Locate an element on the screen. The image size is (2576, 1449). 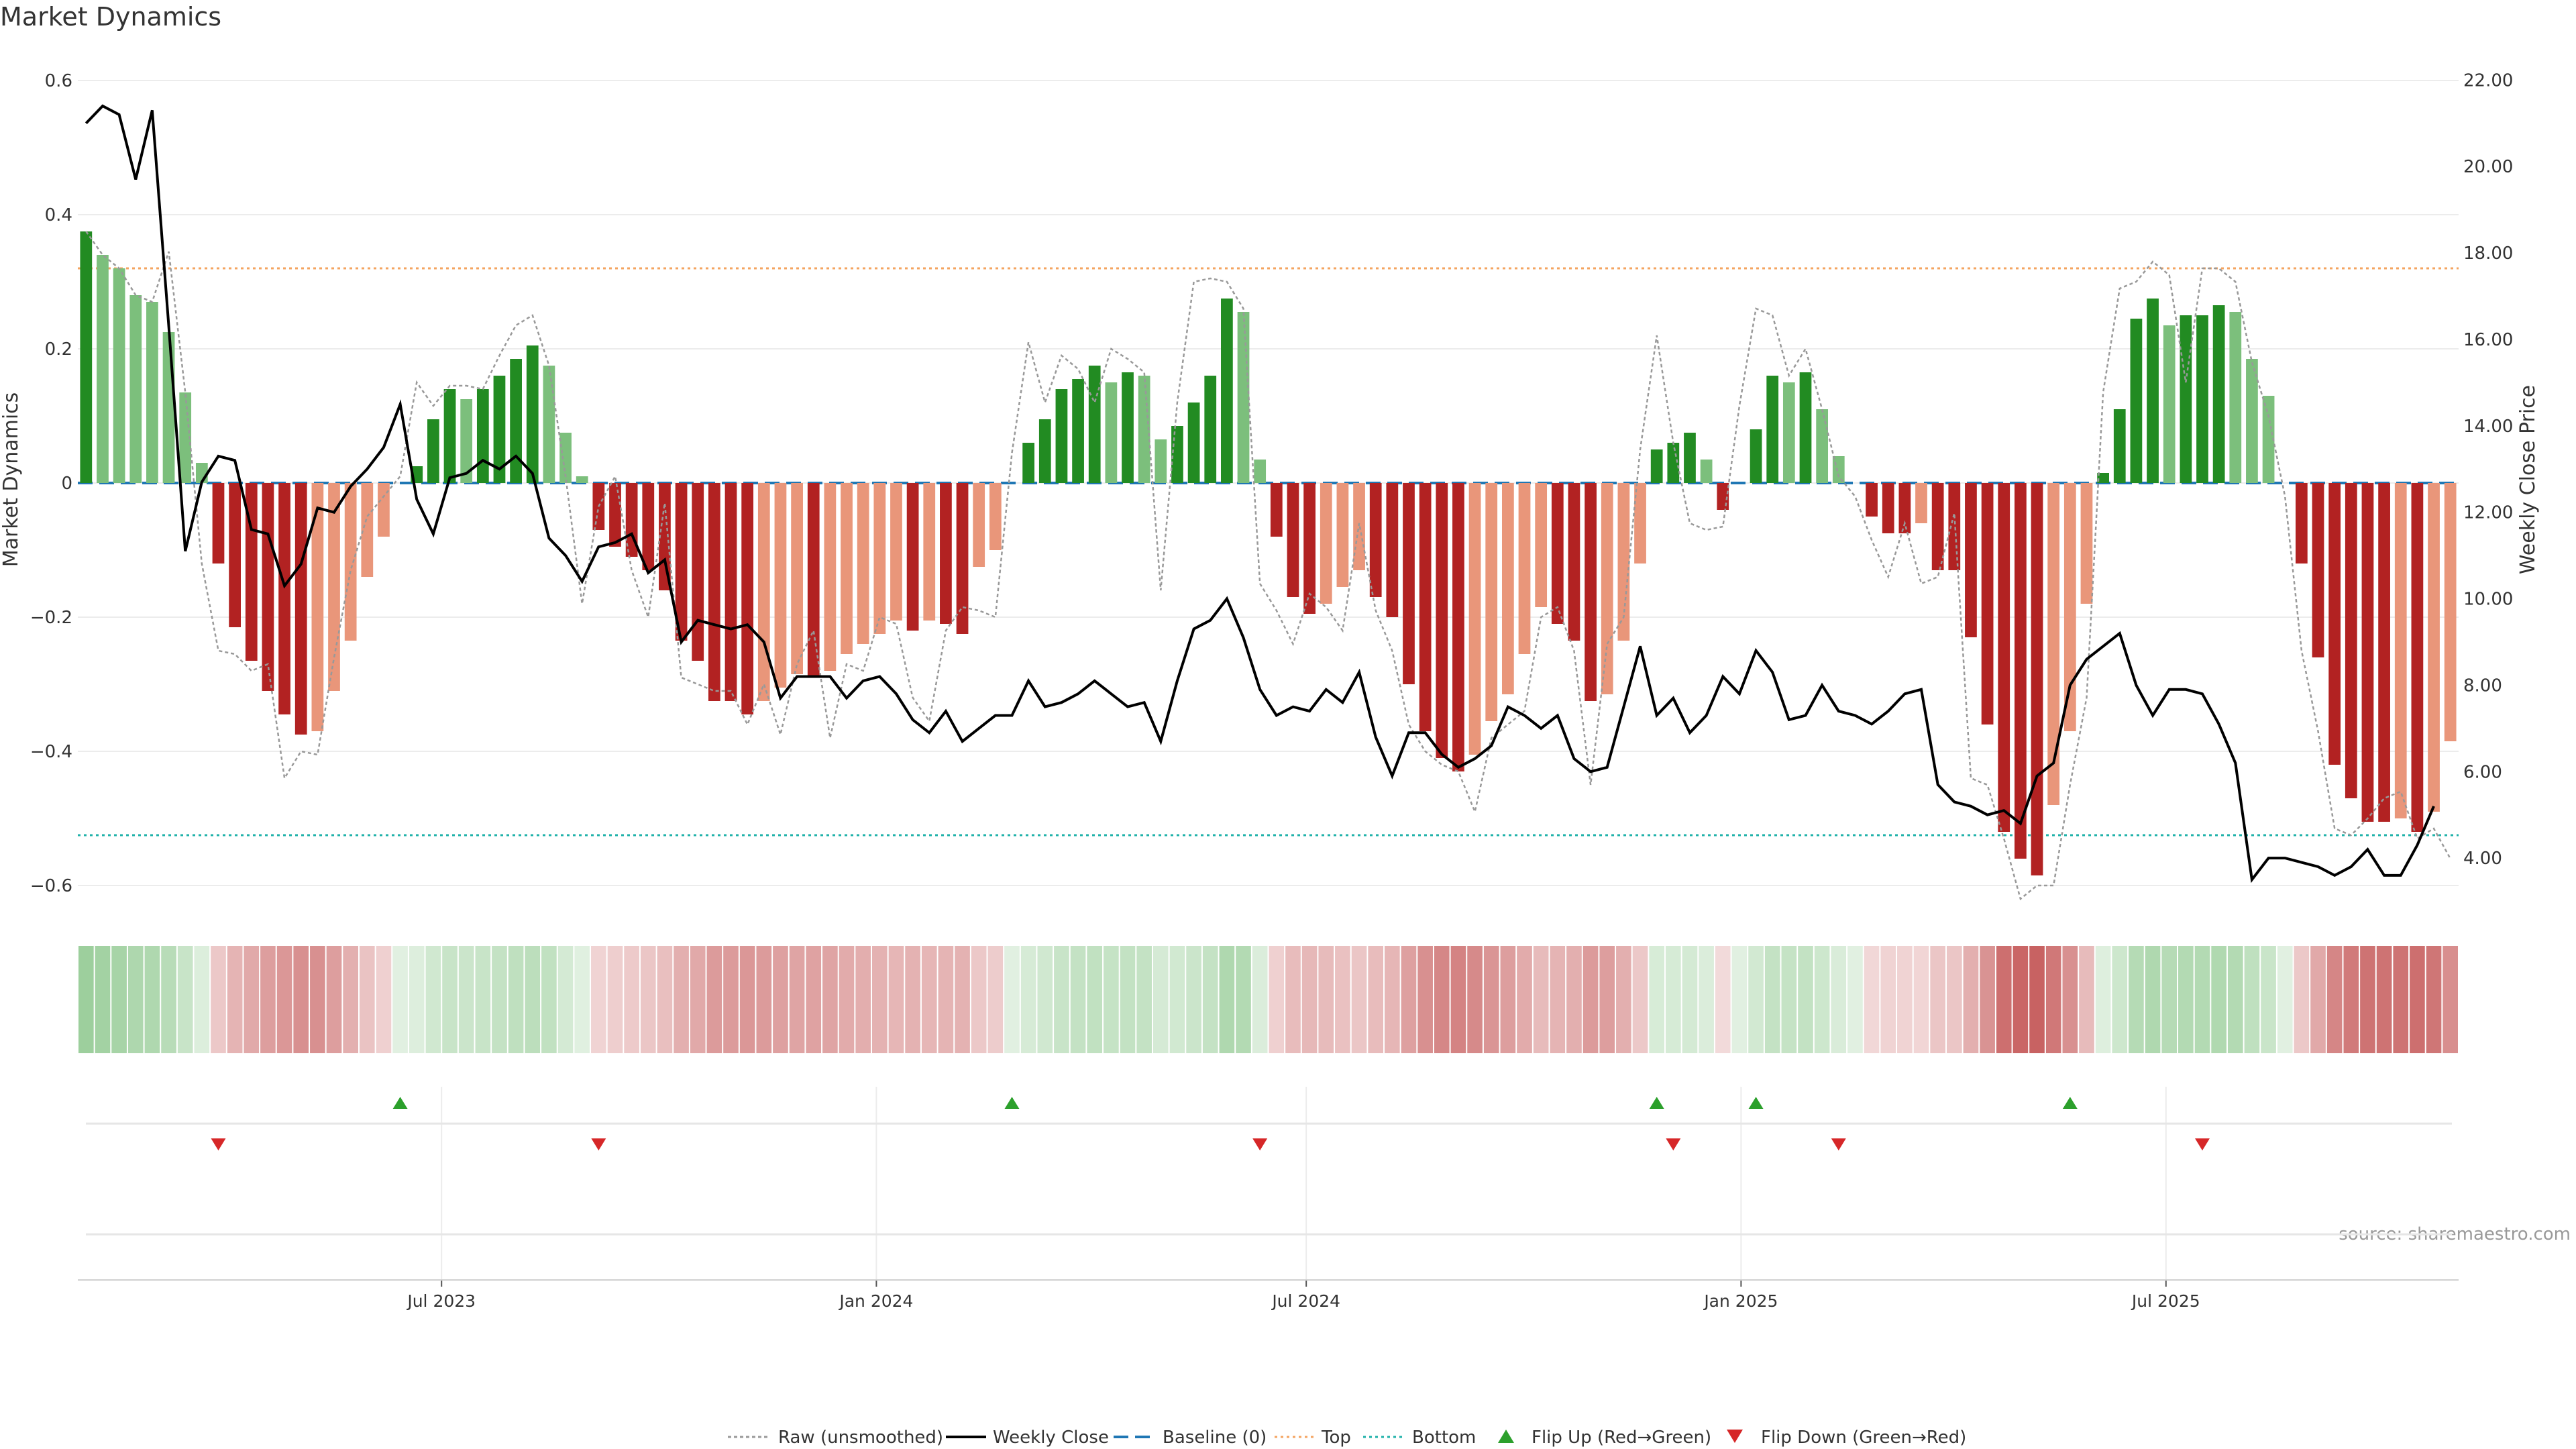
right-tick-label: 22.00 is located at coordinates (2488, 80).